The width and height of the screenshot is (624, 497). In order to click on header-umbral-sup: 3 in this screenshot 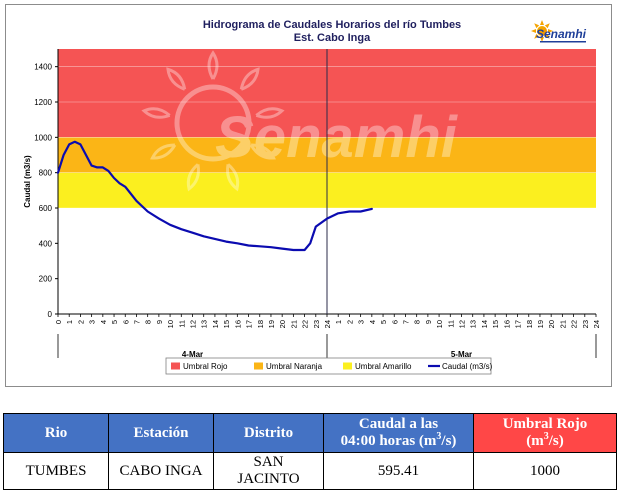, I will do `click(546, 436)`.